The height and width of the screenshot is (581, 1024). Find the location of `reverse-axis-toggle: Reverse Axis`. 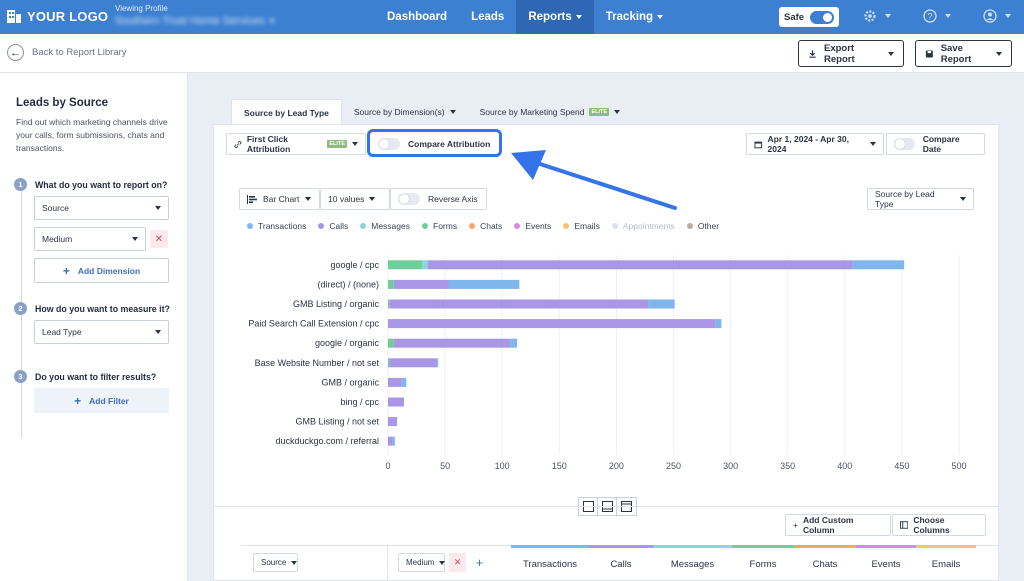

reverse-axis-toggle: Reverse Axis is located at coordinates (438, 199).